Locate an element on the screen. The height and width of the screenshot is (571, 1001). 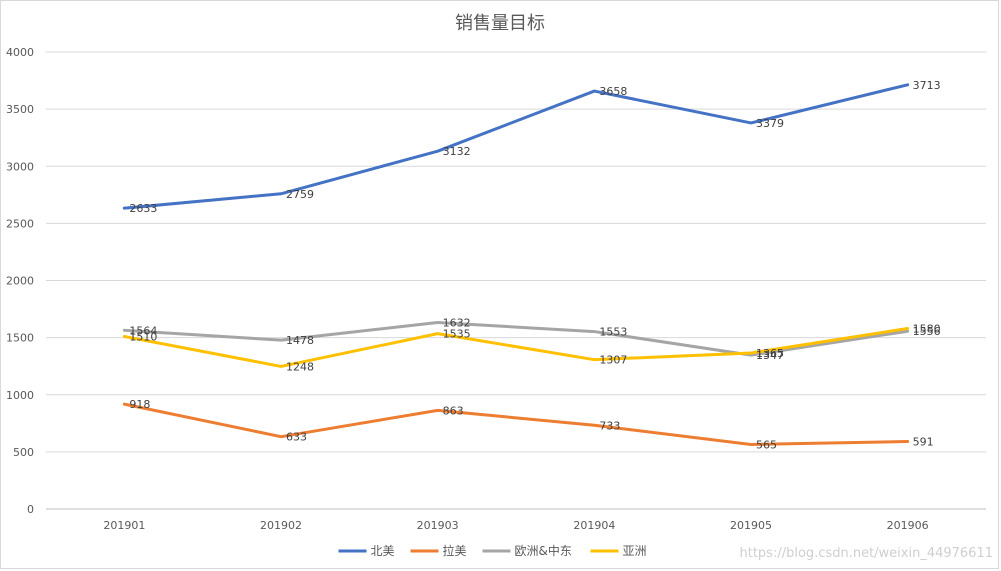
y-axis-ticks: 0 500 1000 1500 2000 2500 3000 3500 4000 is located at coordinates (20, 281).